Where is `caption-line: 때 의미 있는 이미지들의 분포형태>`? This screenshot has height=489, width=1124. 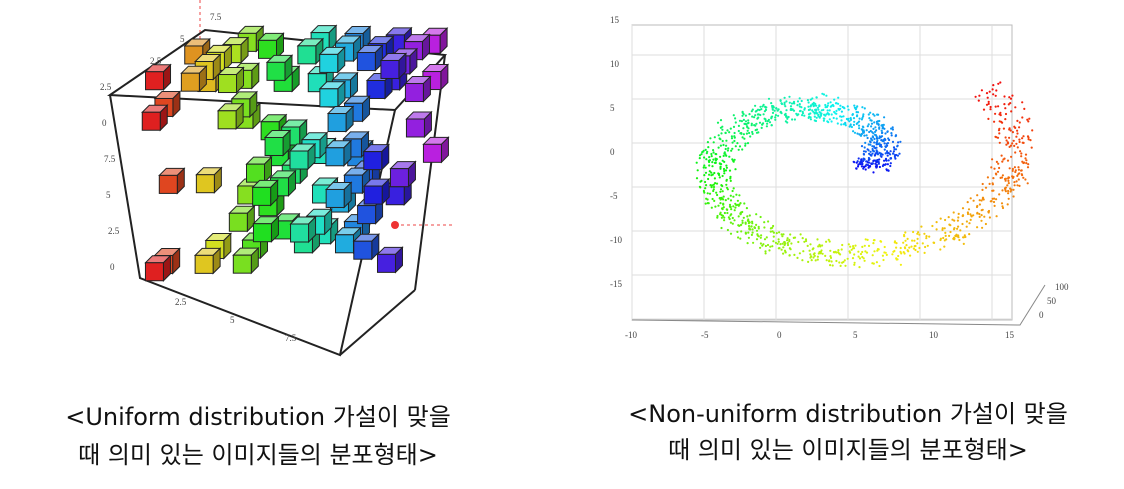
caption-line: 때 의미 있는 이미지들의 분포형태> is located at coordinates (258, 455).